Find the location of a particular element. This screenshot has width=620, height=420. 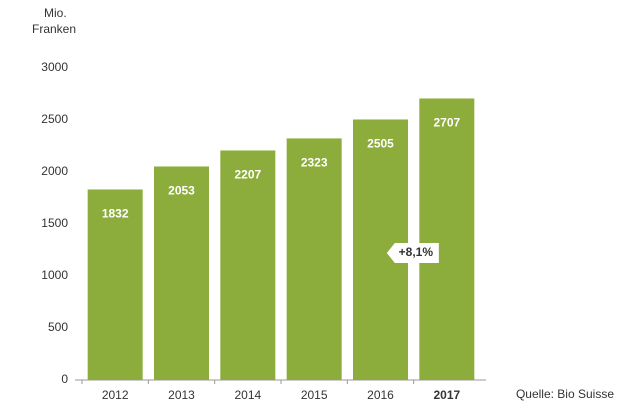

value-label: 2505 is located at coordinates (380, 144).